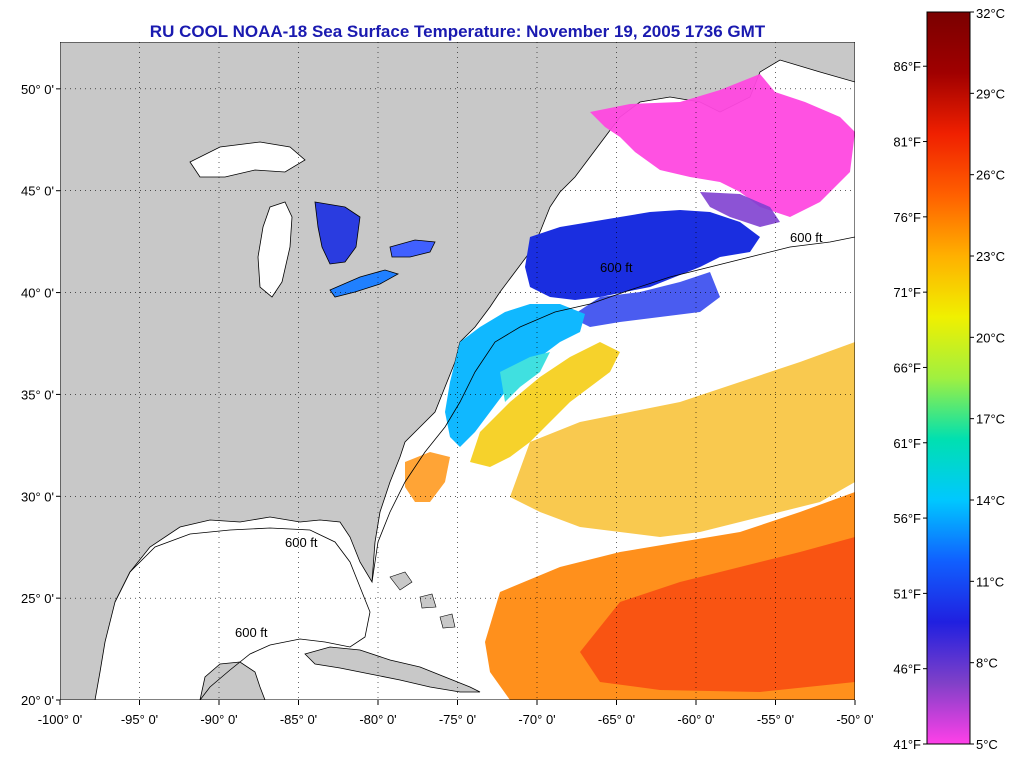 The width and height of the screenshot is (1016, 761). Describe the element at coordinates (907, 66) in the screenshot. I see `fahrenheit-label: 86°F` at that location.